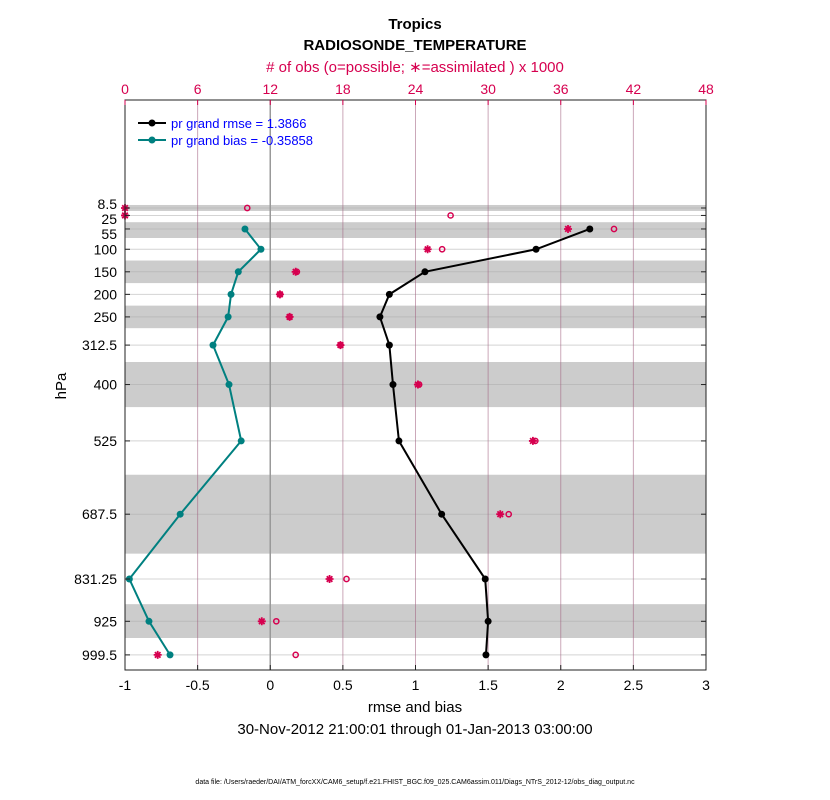  I want to click on x2-tick-label: 42, so click(634, 89).